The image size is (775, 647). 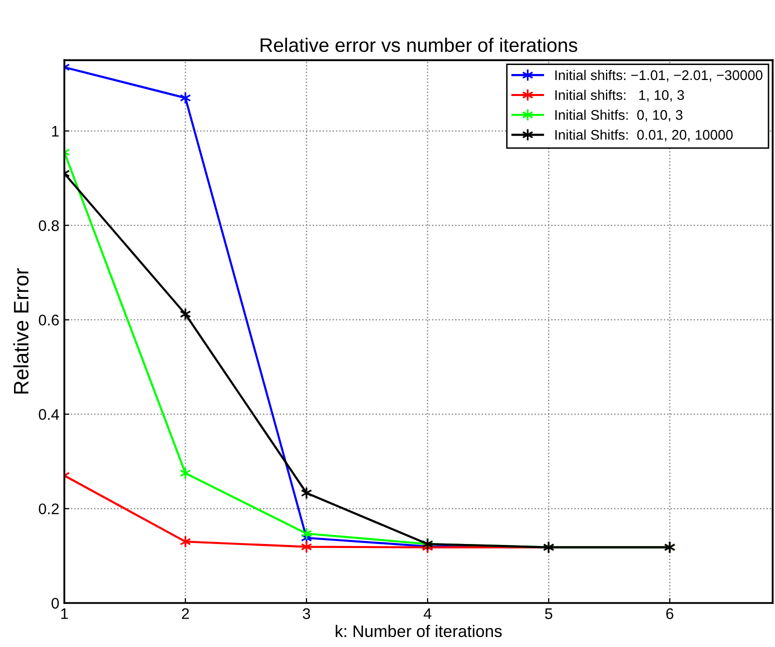 What do you see at coordinates (428, 613) in the screenshot?
I see `x-tick-label: 4` at bounding box center [428, 613].